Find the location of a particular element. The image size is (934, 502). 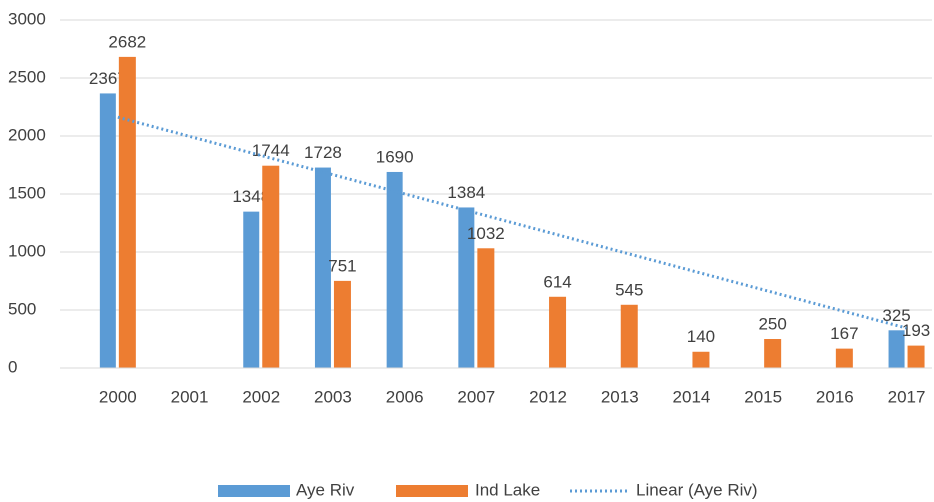

x-tick-label: 2015 is located at coordinates (763, 396).